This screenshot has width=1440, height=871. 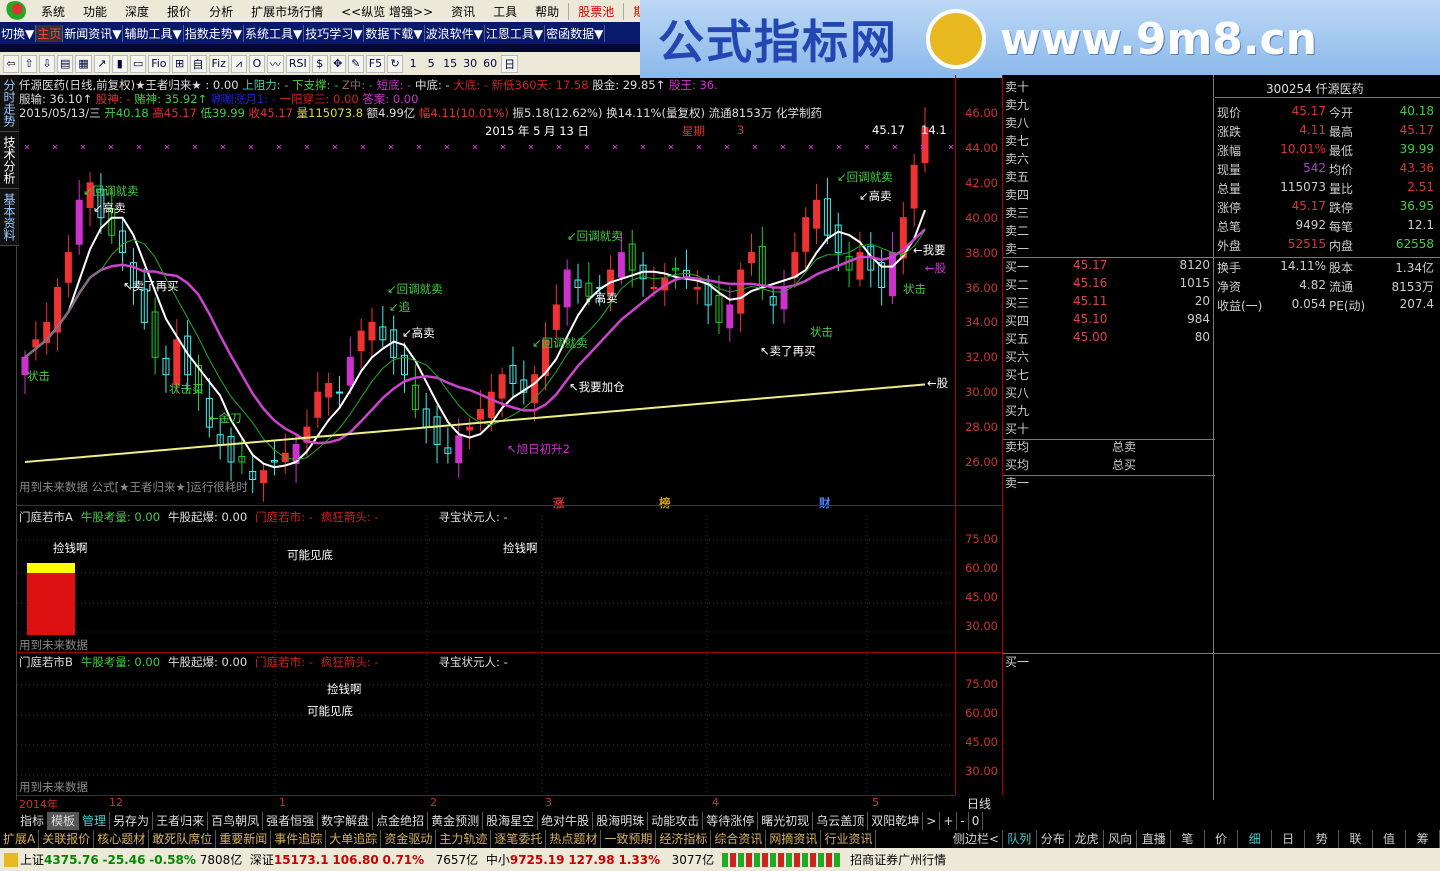 What do you see at coordinates (291, 821) in the screenshot?
I see `indicator-tab: 强者恒强` at bounding box center [291, 821].